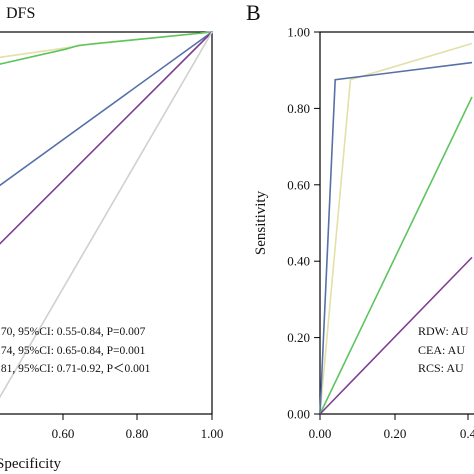 Image resolution: width=474 pixels, height=474 pixels. What do you see at coordinates (261, 222) in the screenshot?
I see `panel-b-y-axis-label: Sensitivity` at bounding box center [261, 222].